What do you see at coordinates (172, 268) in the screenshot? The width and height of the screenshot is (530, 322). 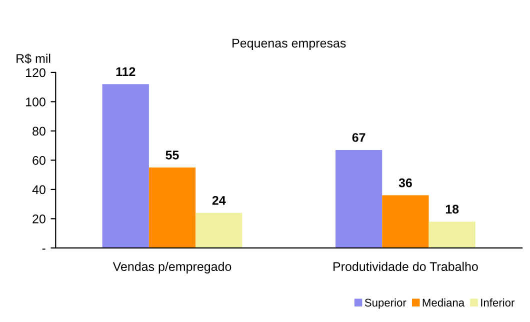 I see `x-tick-label: Vendas p/empregado` at bounding box center [172, 268].